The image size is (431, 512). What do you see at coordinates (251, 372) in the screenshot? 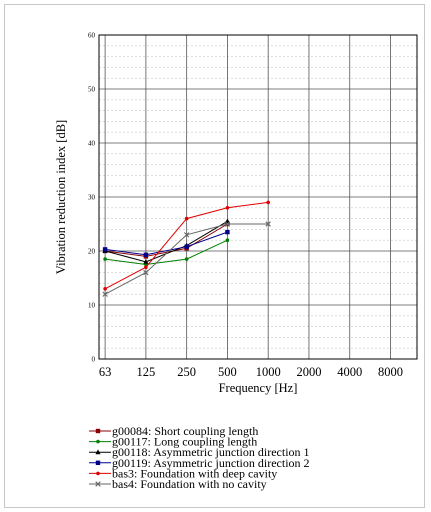
I see `x-axis-ticks: 63 125 250 500 1000 2000 4000 8000` at bounding box center [251, 372].